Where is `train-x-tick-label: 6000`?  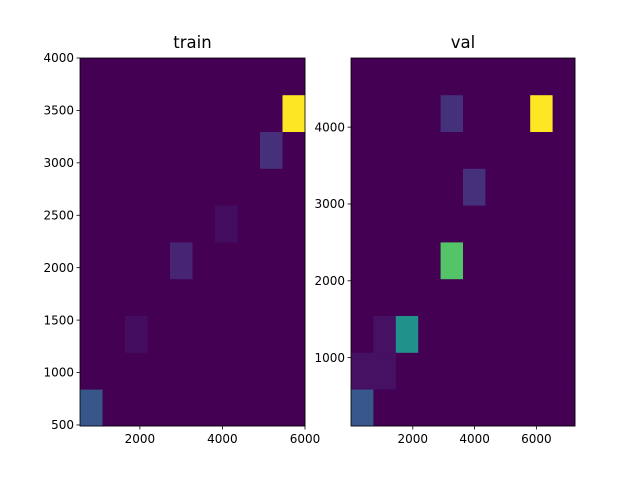 train-x-tick-label: 6000 is located at coordinates (305, 439).